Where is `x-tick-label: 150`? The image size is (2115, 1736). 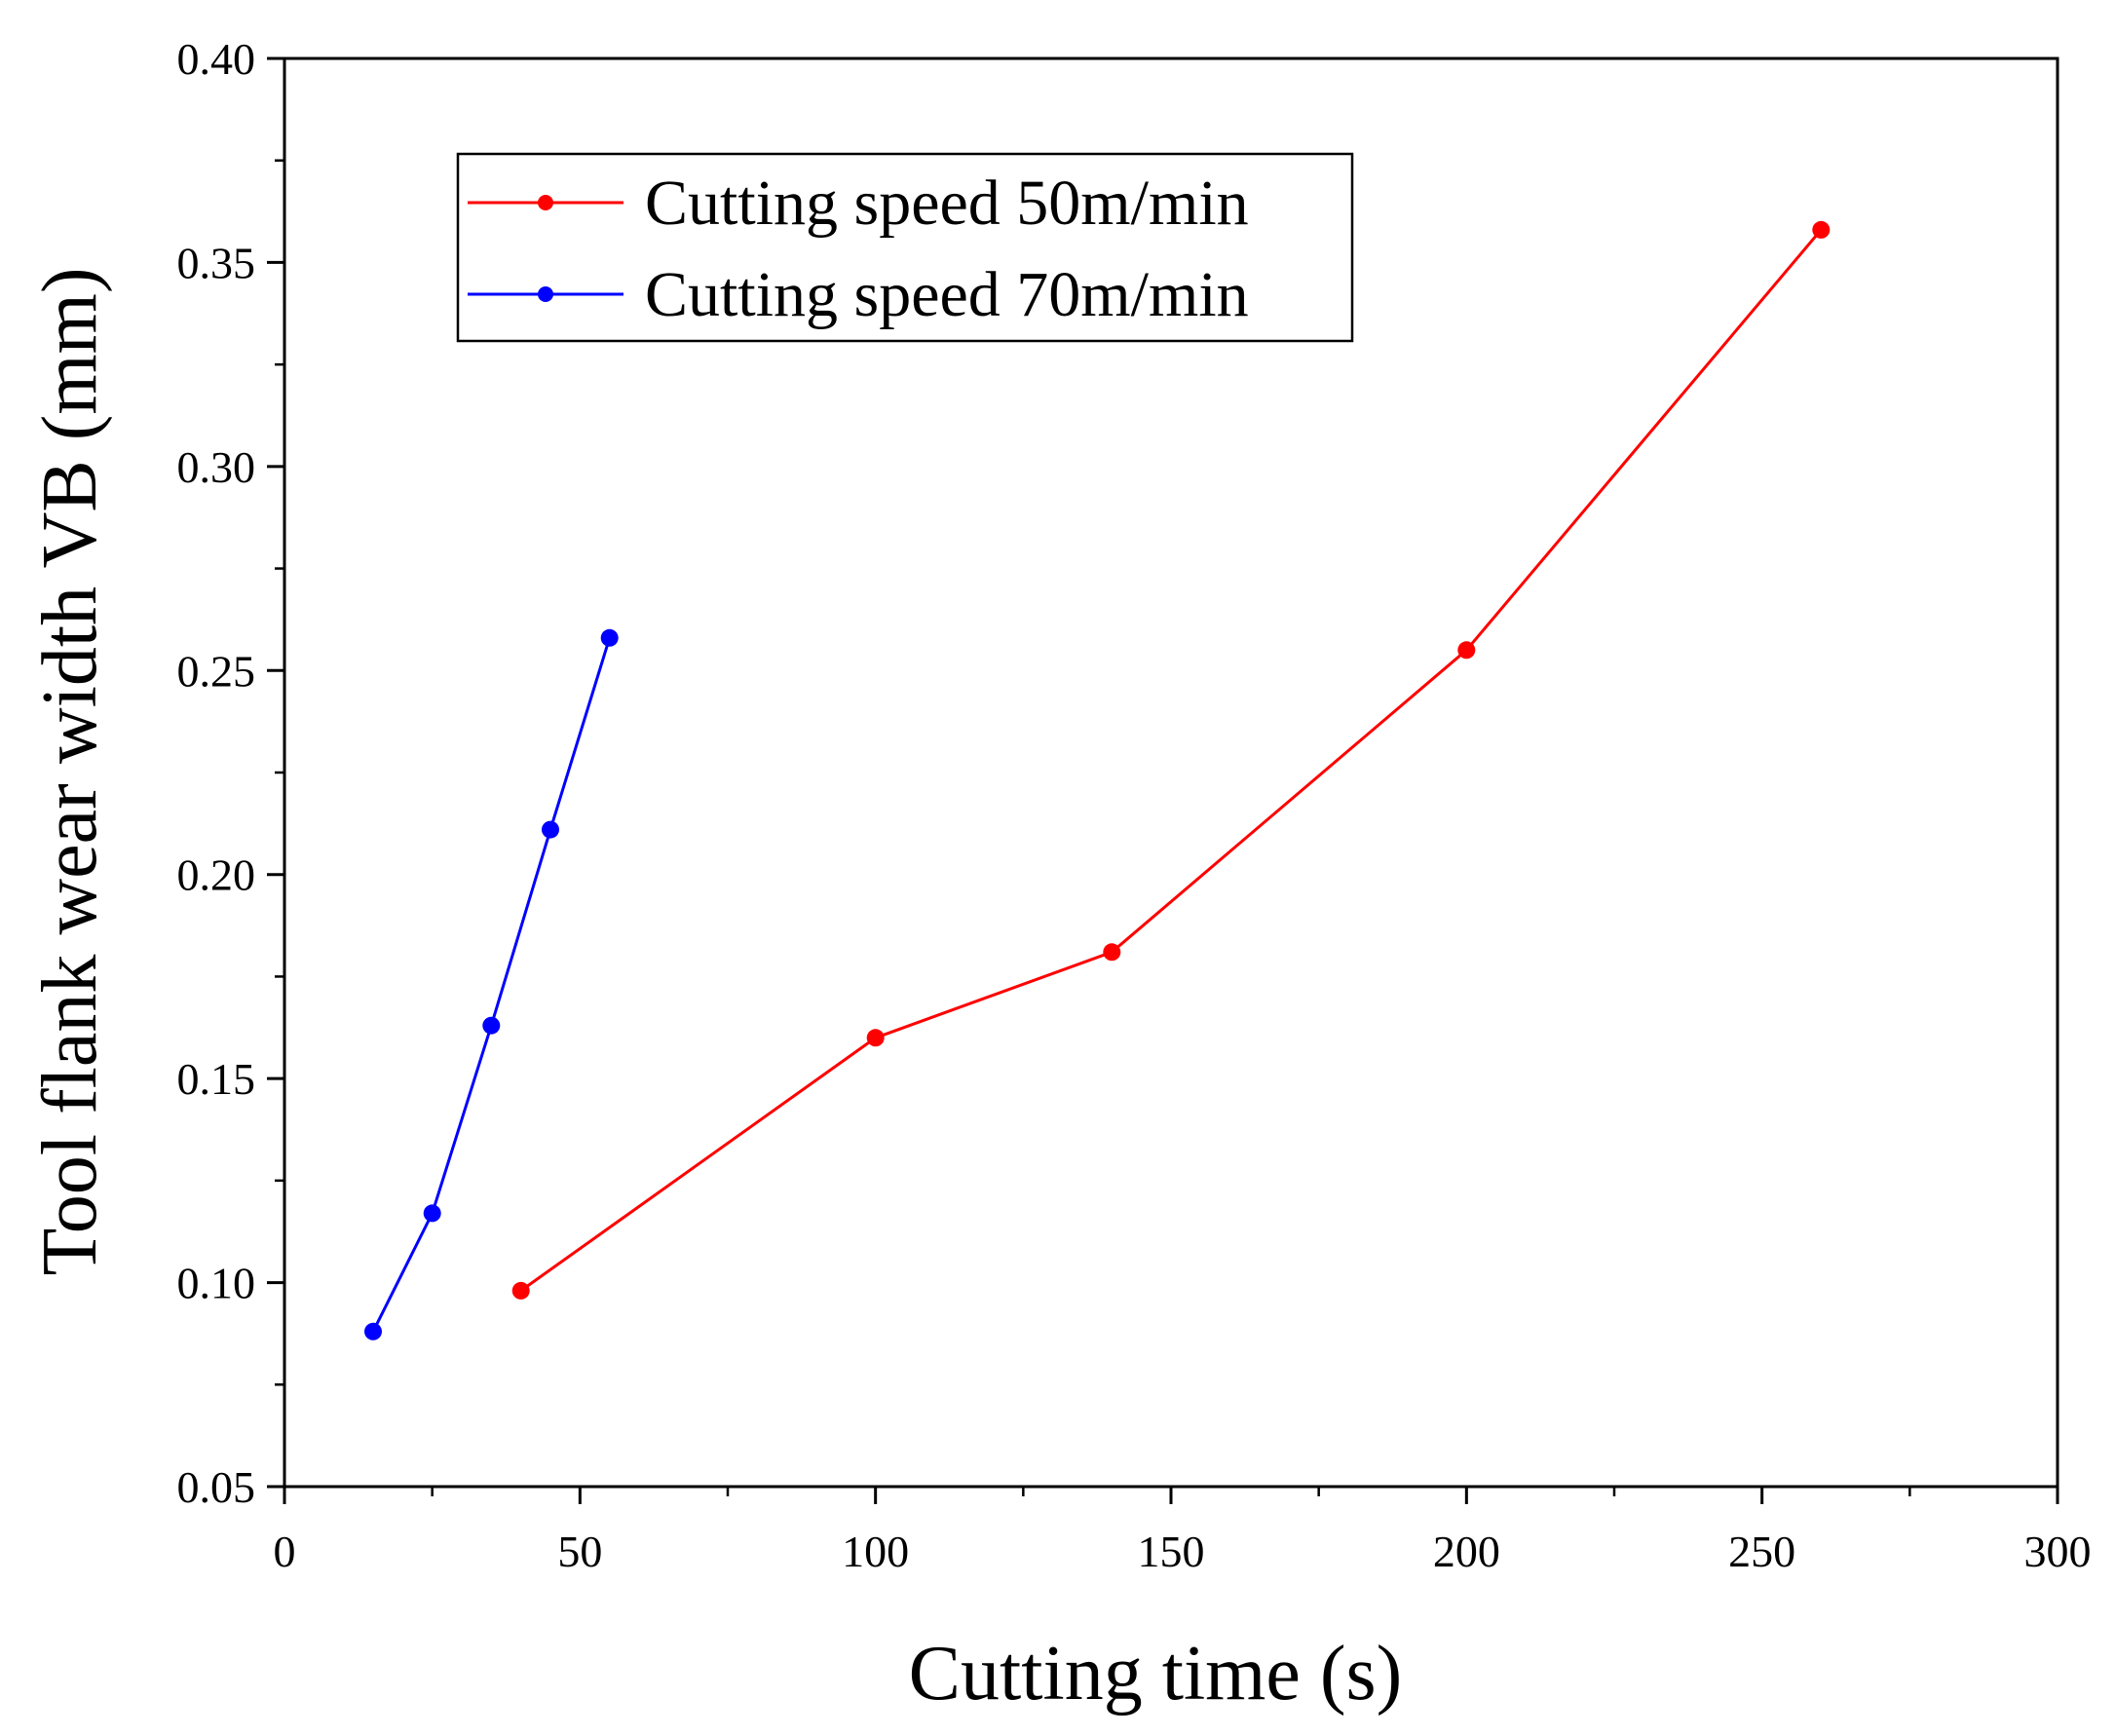 x-tick-label: 150 is located at coordinates (1171, 1551).